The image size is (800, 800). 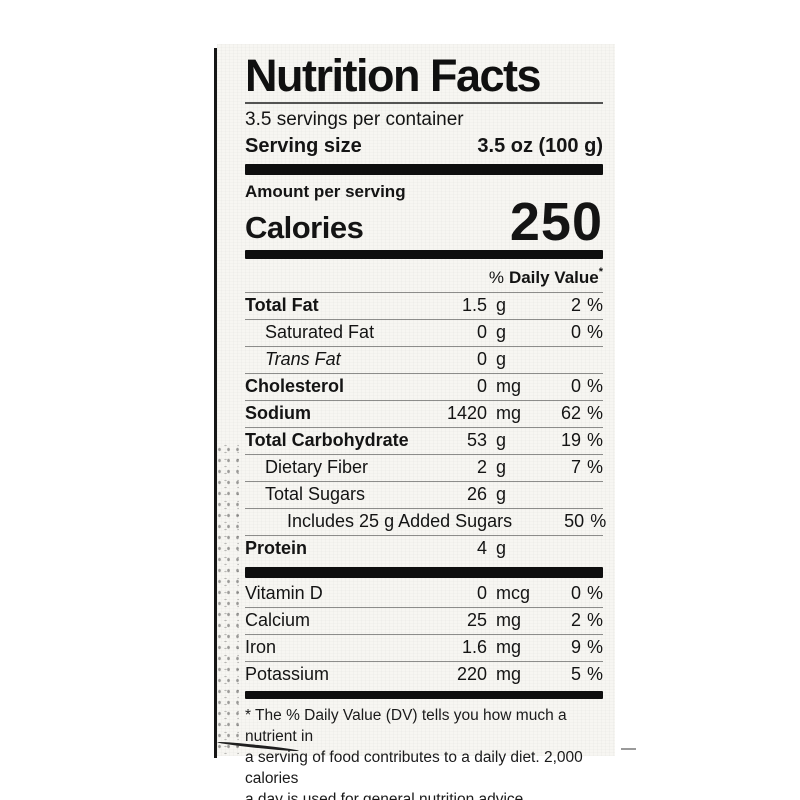 What do you see at coordinates (474, 305) in the screenshot?
I see `amount-number: 1.5` at bounding box center [474, 305].